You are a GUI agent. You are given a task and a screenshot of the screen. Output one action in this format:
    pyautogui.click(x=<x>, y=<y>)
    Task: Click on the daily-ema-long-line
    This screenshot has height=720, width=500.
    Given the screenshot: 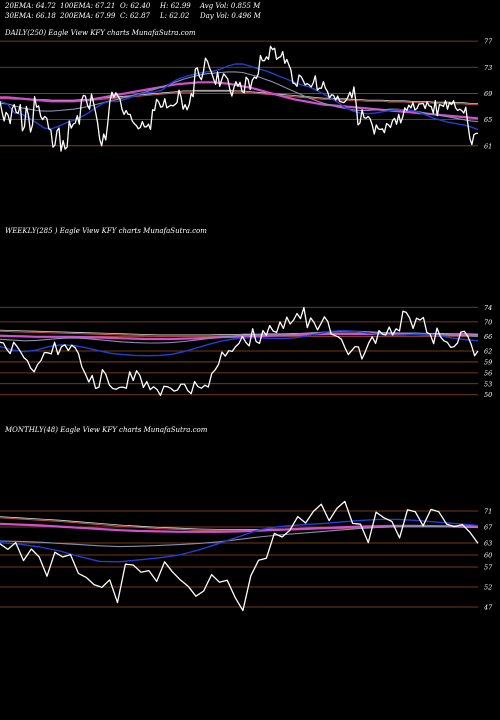 What is the action you would take?
    pyautogui.click(x=239, y=100)
    